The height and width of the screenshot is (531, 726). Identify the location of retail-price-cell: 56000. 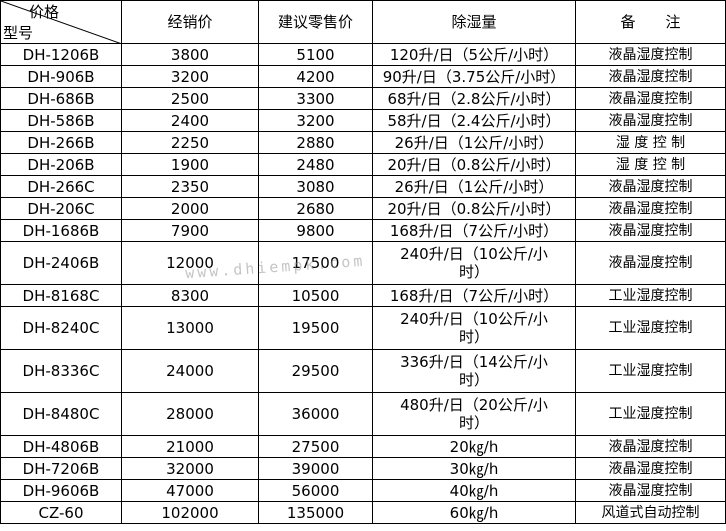
(315, 490).